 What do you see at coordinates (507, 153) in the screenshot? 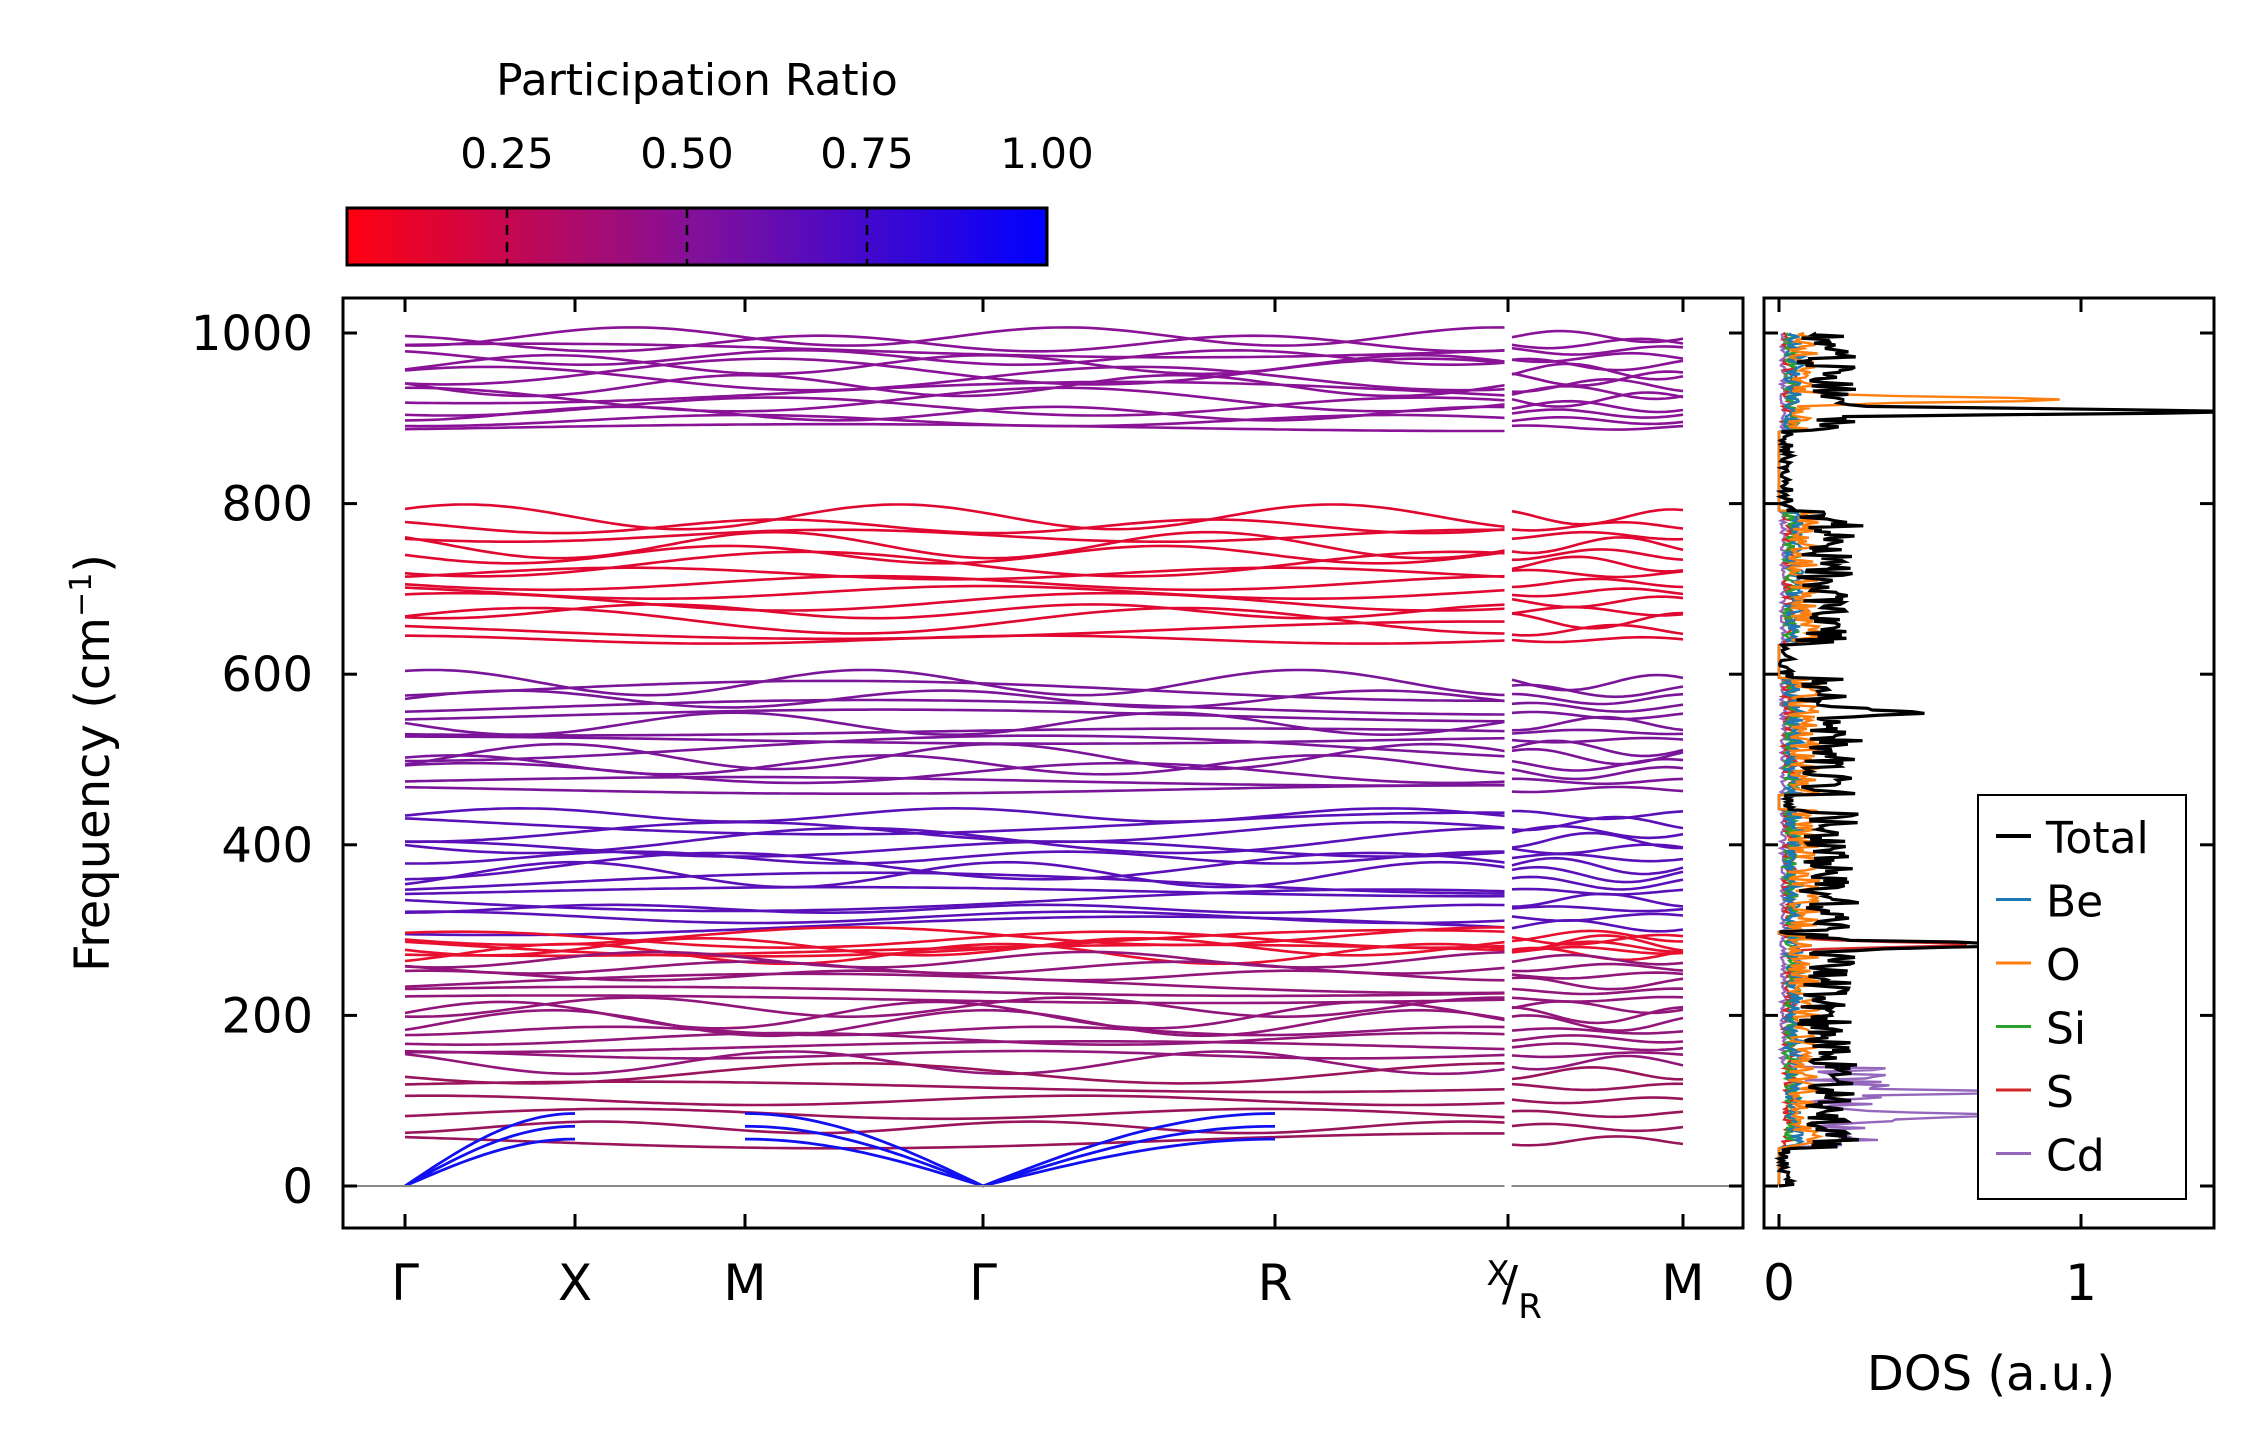
I see `colorbar-tick-label: 0.25` at bounding box center [507, 153].